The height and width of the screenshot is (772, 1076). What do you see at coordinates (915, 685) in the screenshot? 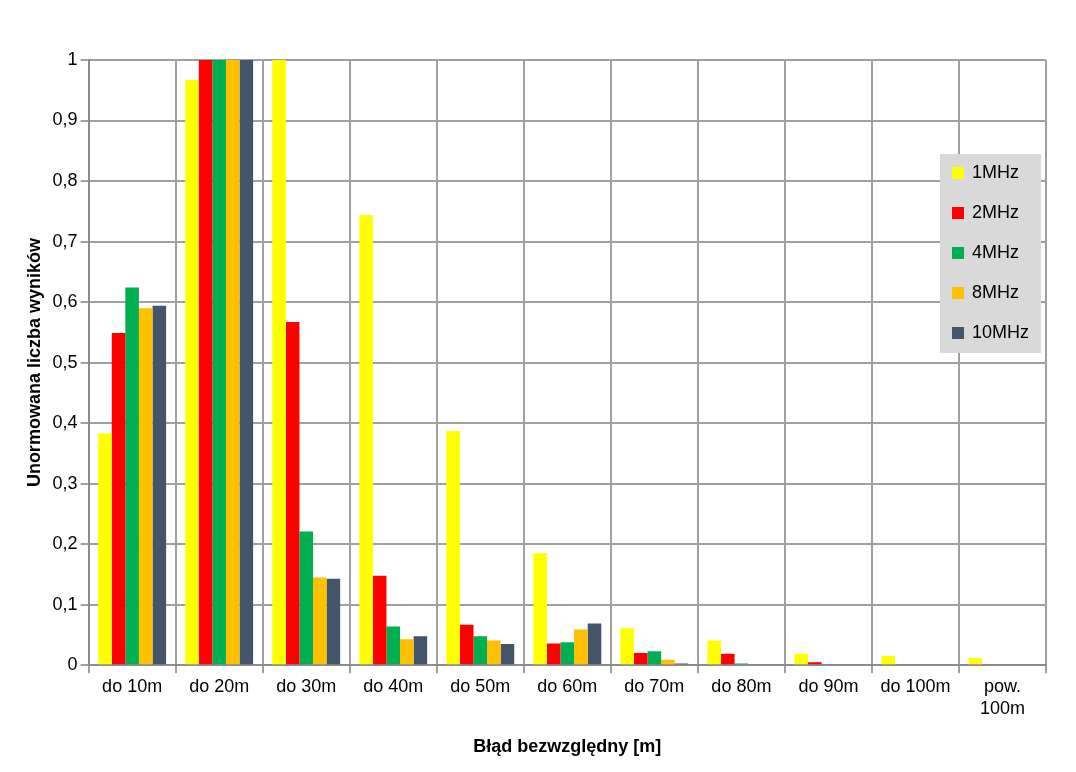
I see `x-tick-label: do 100m` at bounding box center [915, 685].